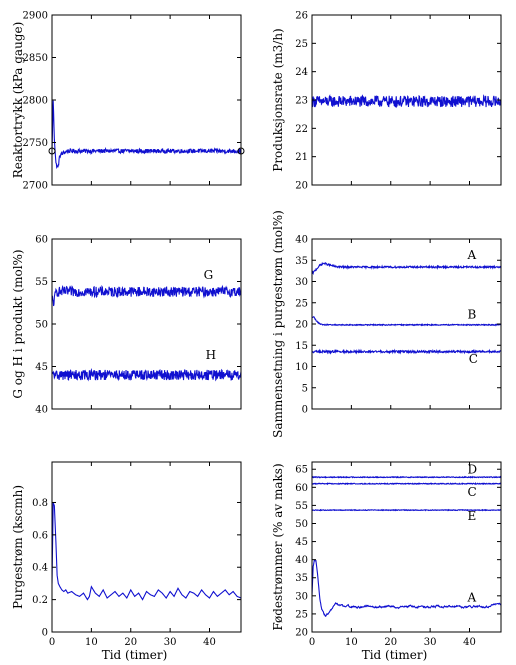 The width and height of the screenshot is (516, 665). I want to click on y-axis-label: Fødestrømmer (% av maks), so click(278, 546).